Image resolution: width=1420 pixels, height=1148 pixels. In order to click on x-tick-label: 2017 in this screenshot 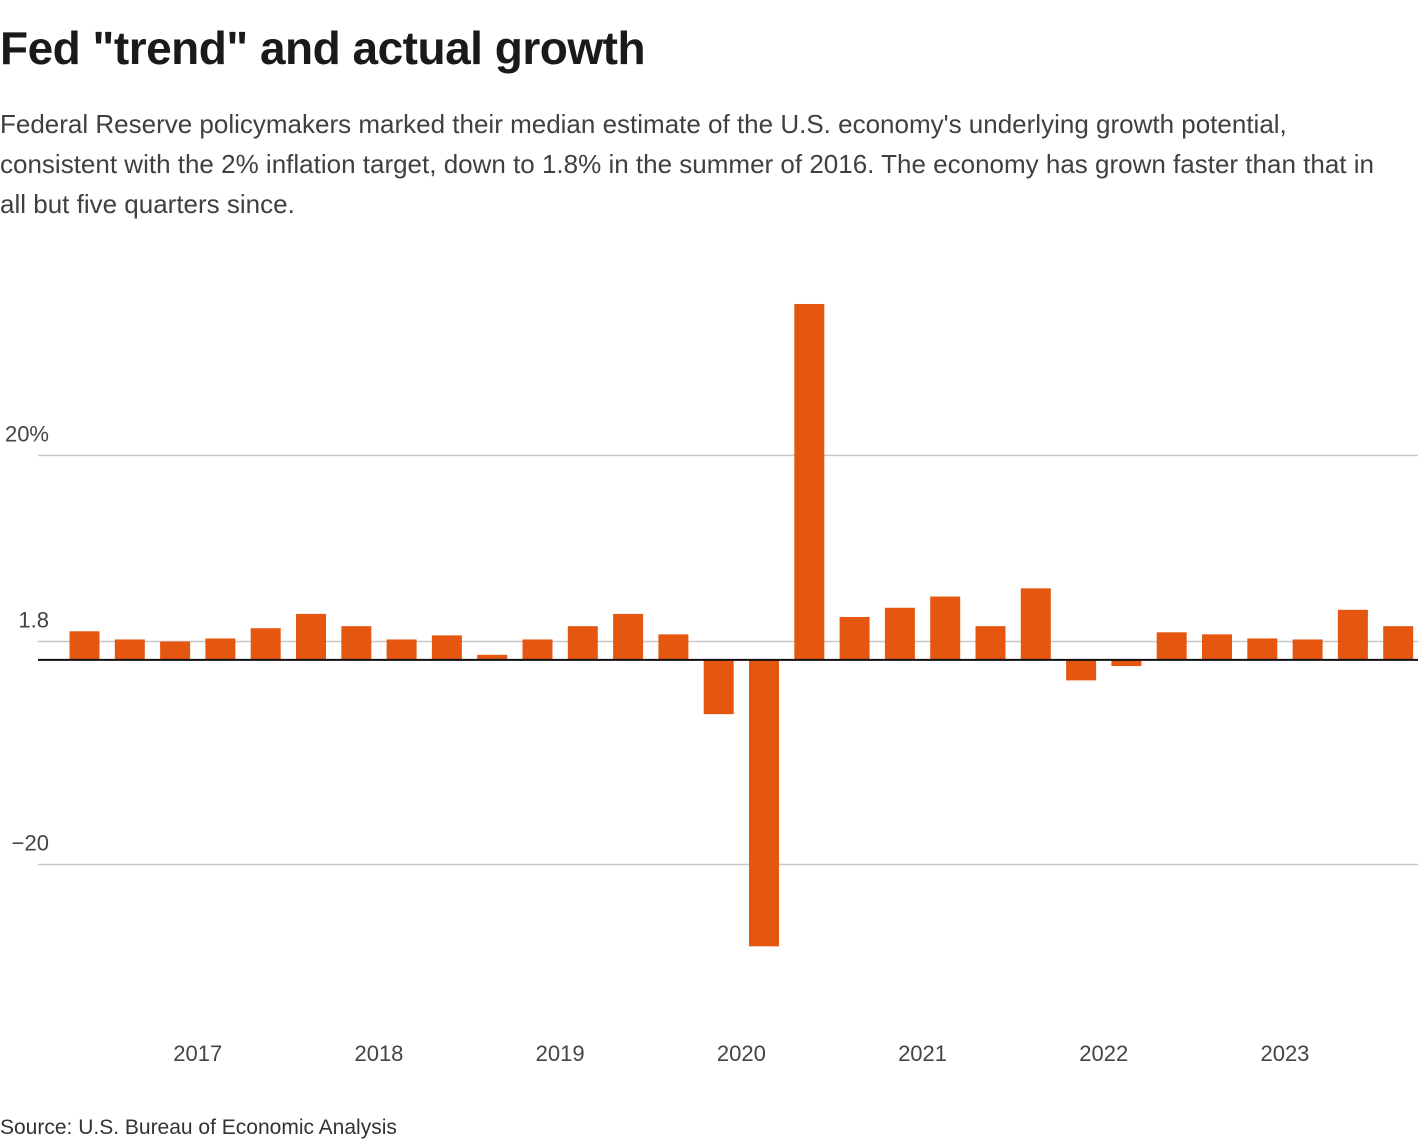, I will do `click(197, 1053)`.